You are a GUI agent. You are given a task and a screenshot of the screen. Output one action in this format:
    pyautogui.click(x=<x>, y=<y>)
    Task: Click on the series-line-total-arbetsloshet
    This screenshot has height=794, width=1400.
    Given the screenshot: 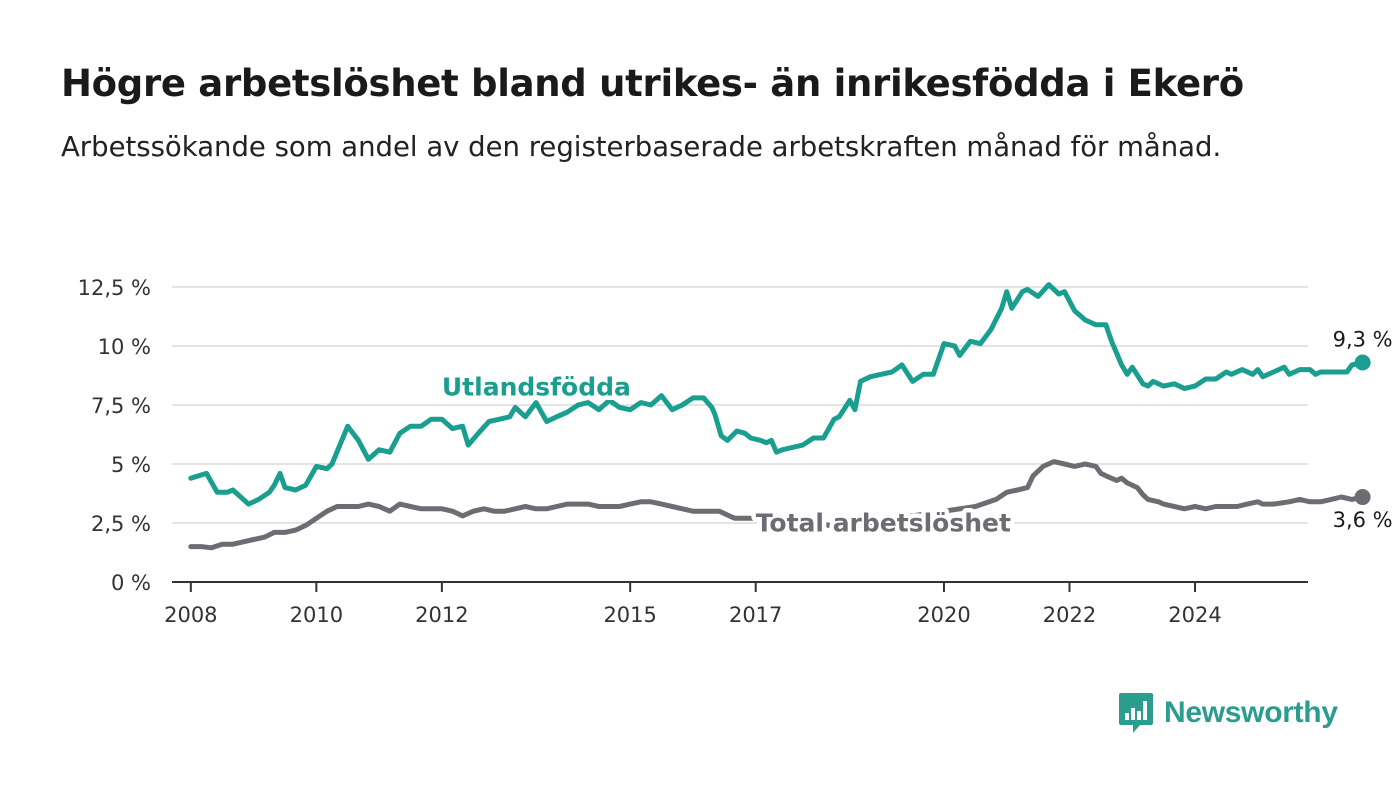 What is the action you would take?
    pyautogui.click(x=777, y=505)
    